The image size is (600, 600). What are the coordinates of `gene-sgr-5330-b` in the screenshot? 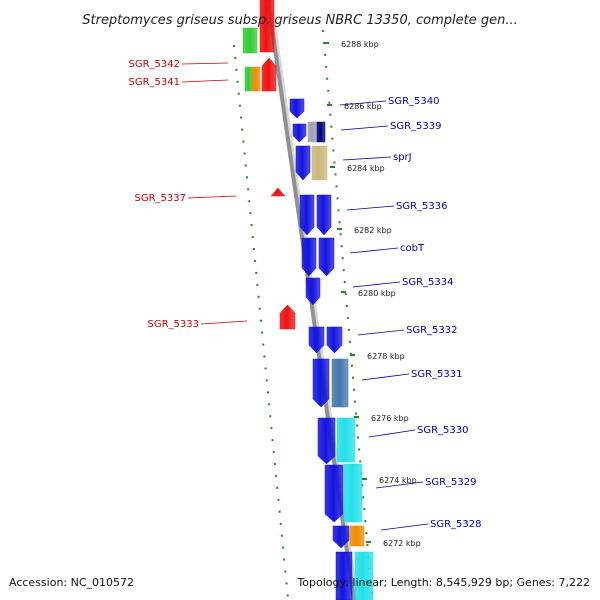 It's located at (346, 440).